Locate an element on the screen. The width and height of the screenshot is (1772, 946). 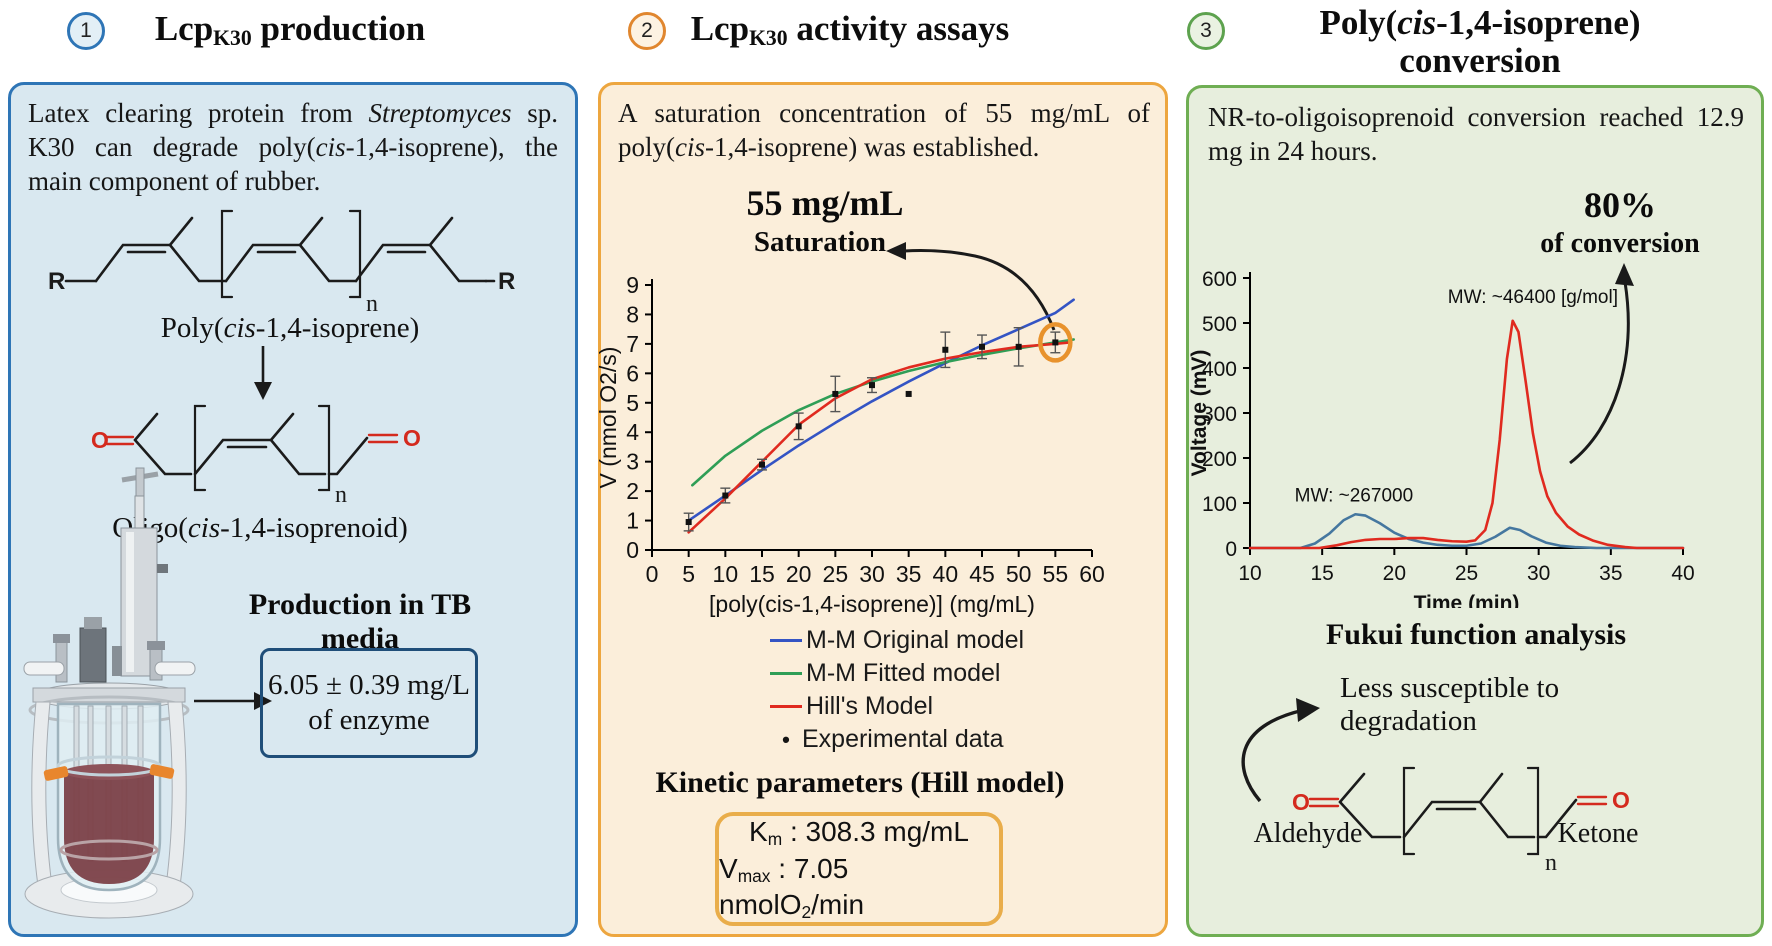
enzyme-yield-box: 6.05 ± 0.39 mg/L of enzyme is located at coordinates (369, 703).